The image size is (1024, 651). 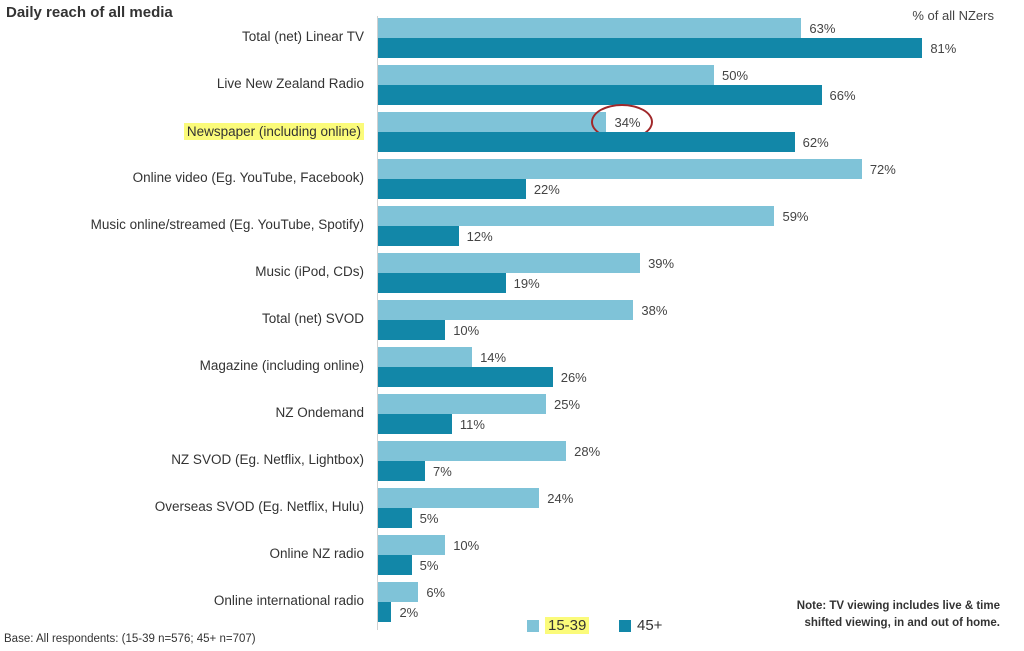 What do you see at coordinates (479, 236) in the screenshot?
I see `data-label-45-music-online-streamed-eg-youtube-spotify: 12%` at bounding box center [479, 236].